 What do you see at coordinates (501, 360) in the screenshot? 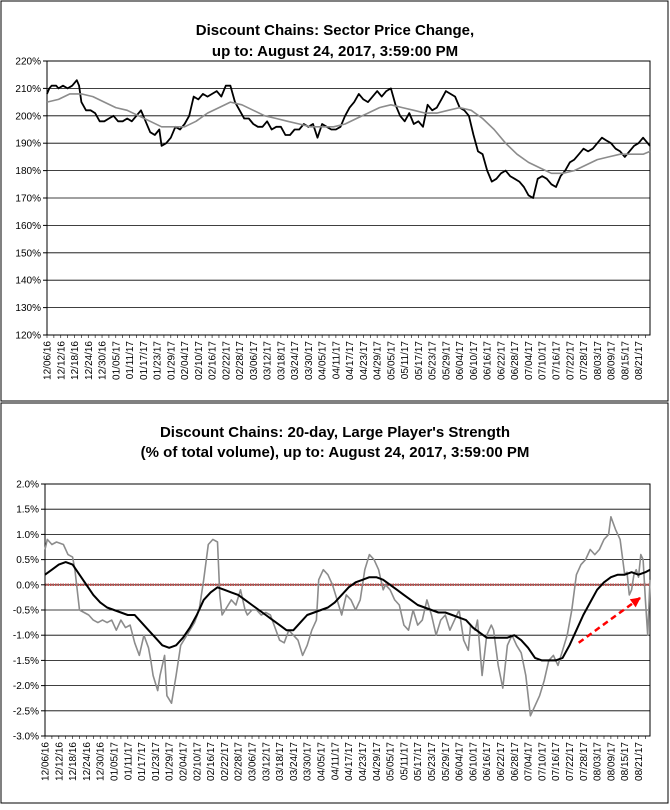
I see `price-x-tick-label: 06/22/17` at bounding box center [501, 360].